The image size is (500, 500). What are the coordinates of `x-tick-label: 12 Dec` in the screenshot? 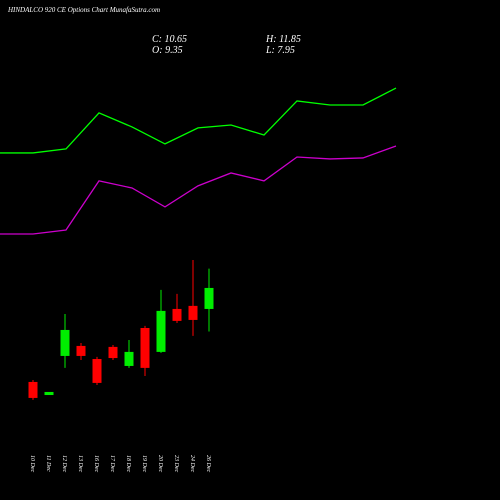 It's located at (64, 463).